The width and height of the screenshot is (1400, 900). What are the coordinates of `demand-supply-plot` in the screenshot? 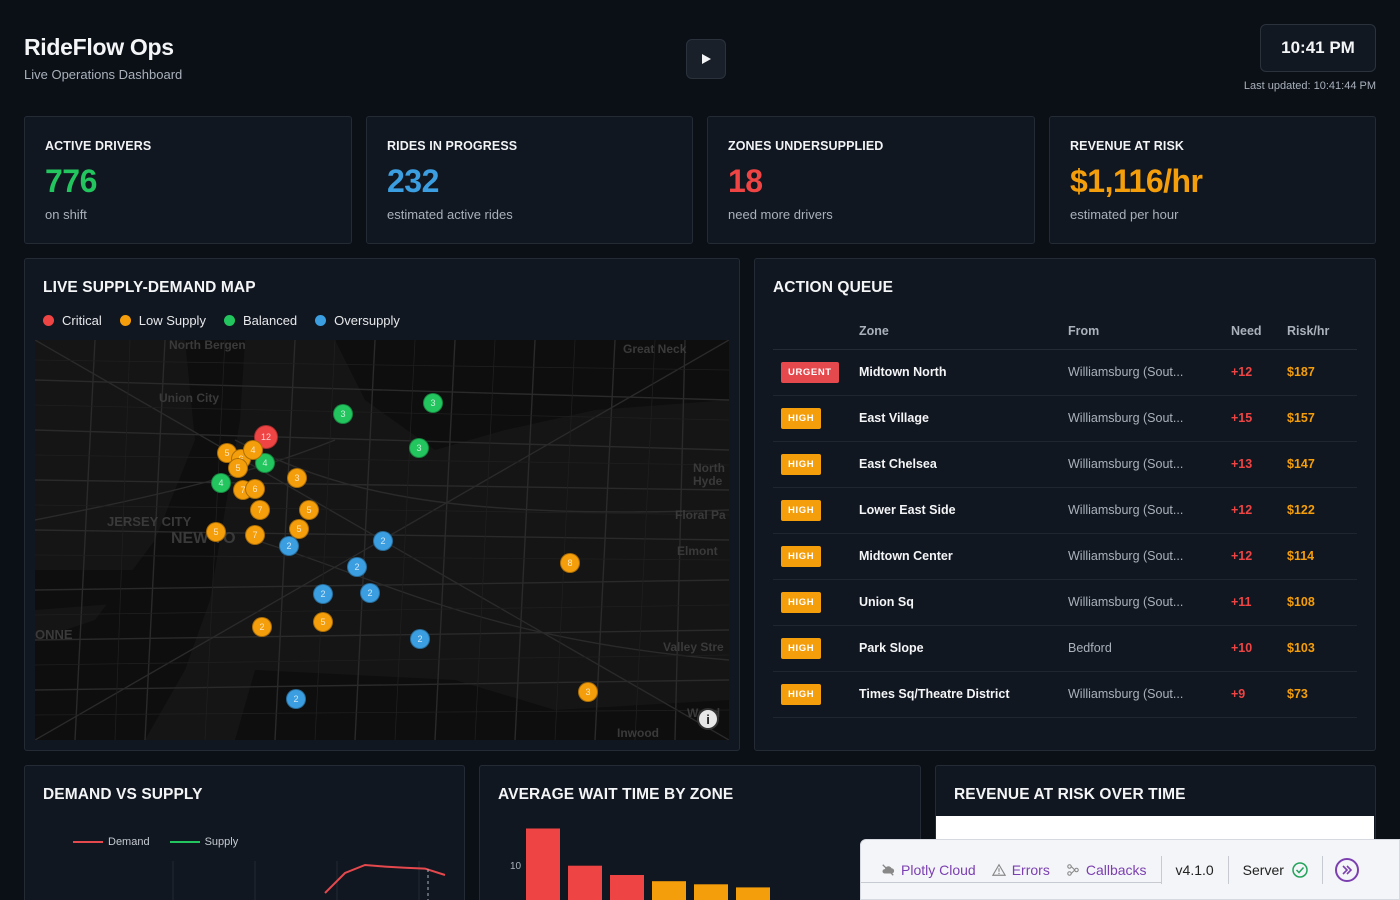 It's located at (245, 880).